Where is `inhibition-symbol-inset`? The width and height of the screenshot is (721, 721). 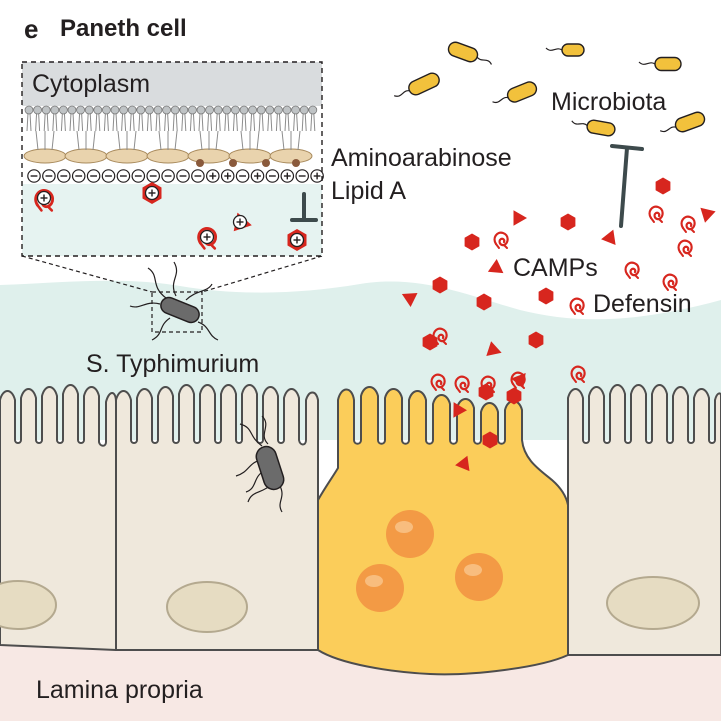
inhibition-symbol-inset is located at coordinates (304, 207).